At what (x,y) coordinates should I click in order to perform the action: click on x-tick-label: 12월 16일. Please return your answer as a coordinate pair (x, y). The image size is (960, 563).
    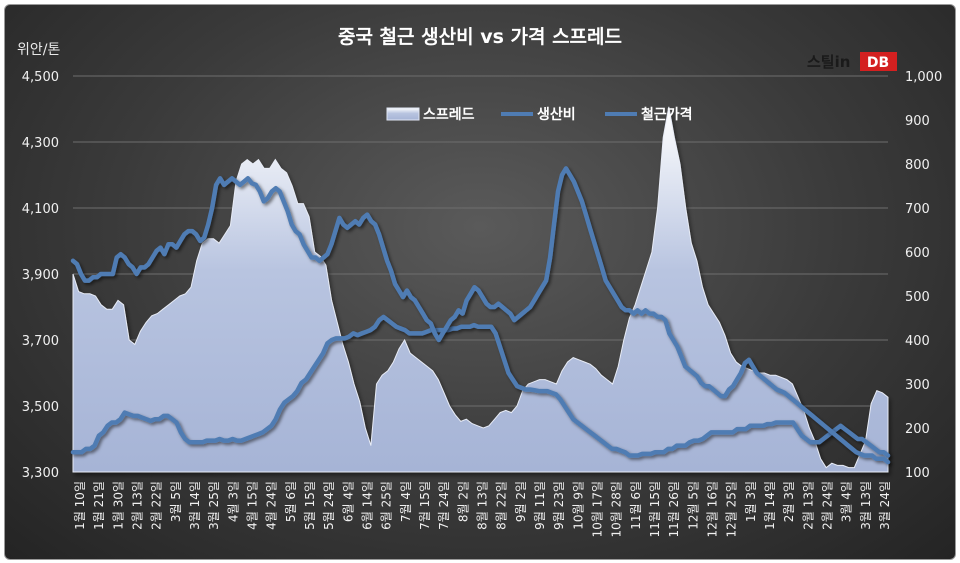
    Looking at the image, I should click on (713, 509).